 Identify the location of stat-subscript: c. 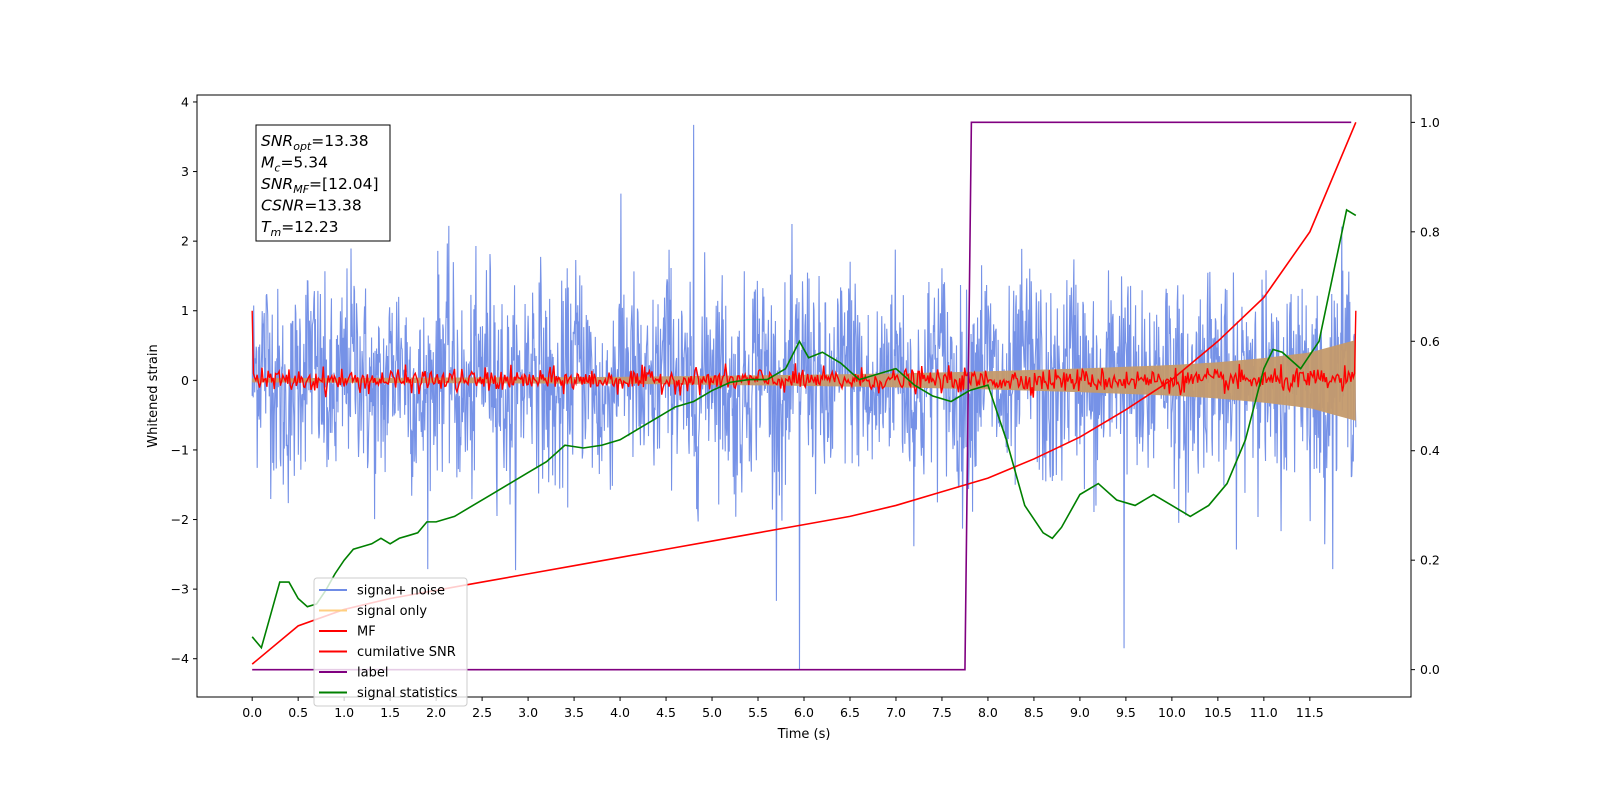
(277, 168).